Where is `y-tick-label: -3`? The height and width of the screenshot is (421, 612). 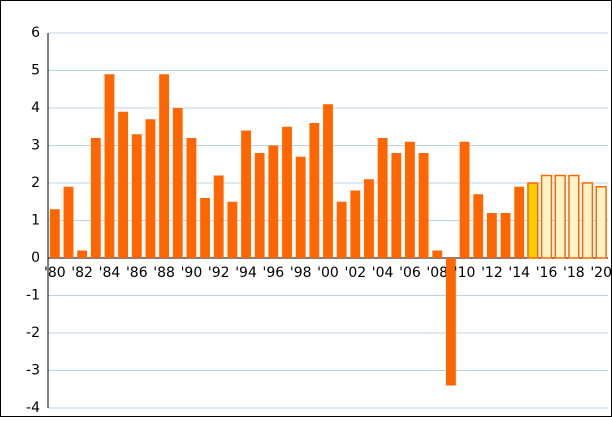
y-tick-label: -3 is located at coordinates (33, 371).